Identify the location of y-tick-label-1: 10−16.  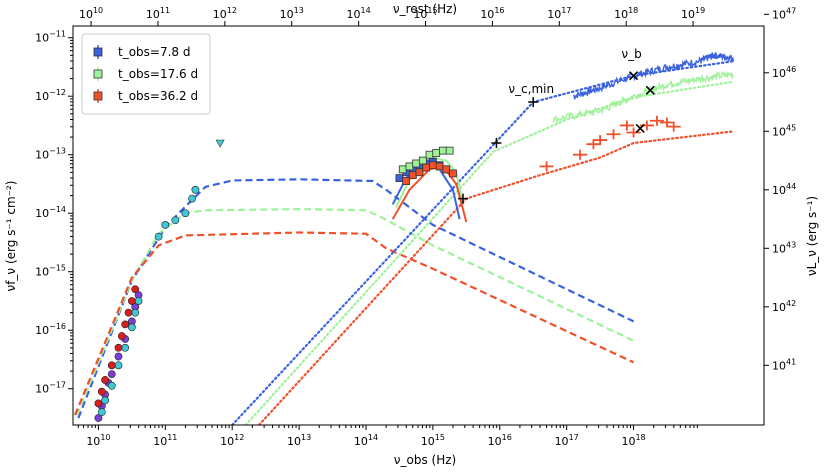
(50, 329).